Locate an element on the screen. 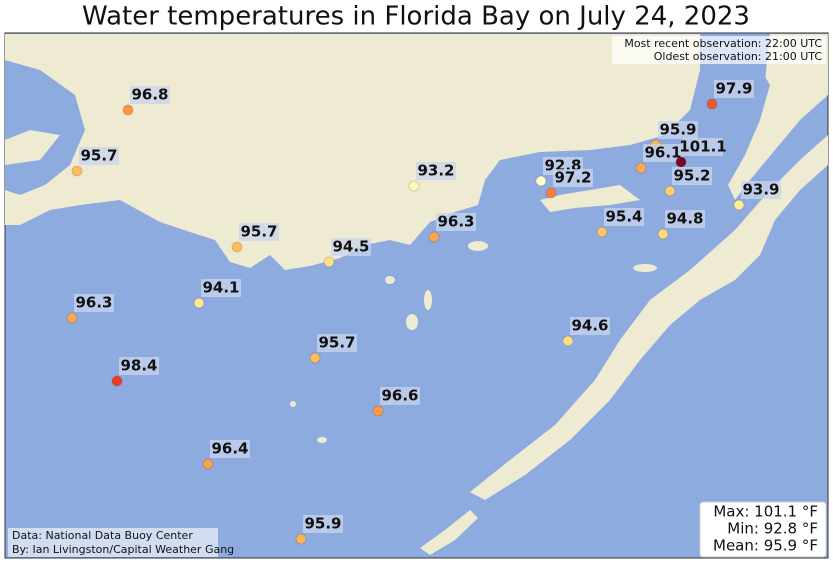  station-label: 97.2 is located at coordinates (572, 178).